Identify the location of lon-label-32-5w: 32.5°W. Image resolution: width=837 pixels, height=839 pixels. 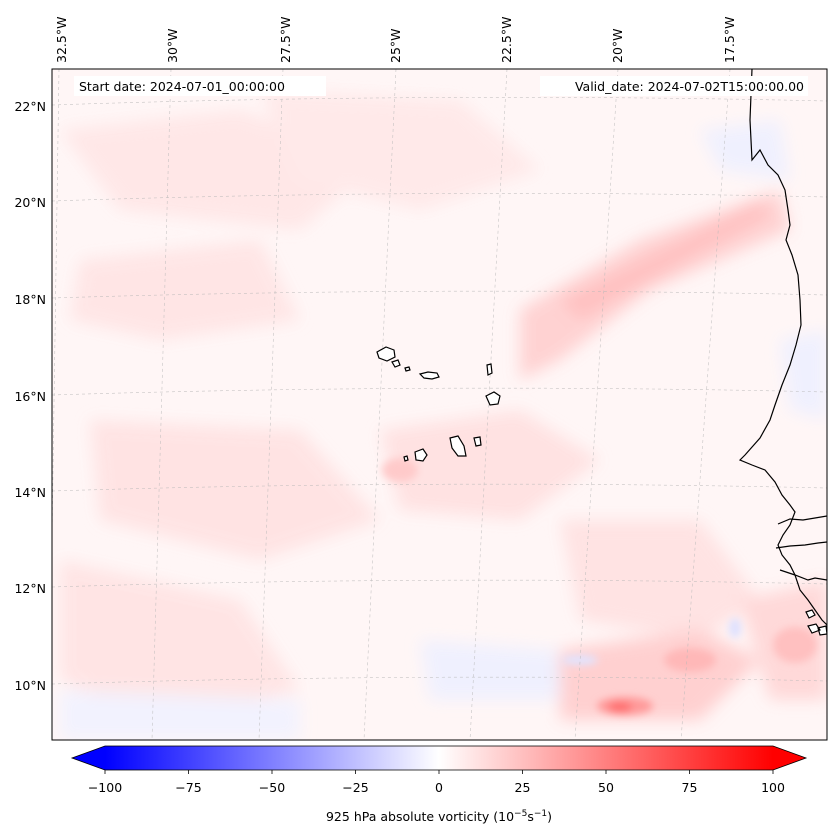
(61, 40).